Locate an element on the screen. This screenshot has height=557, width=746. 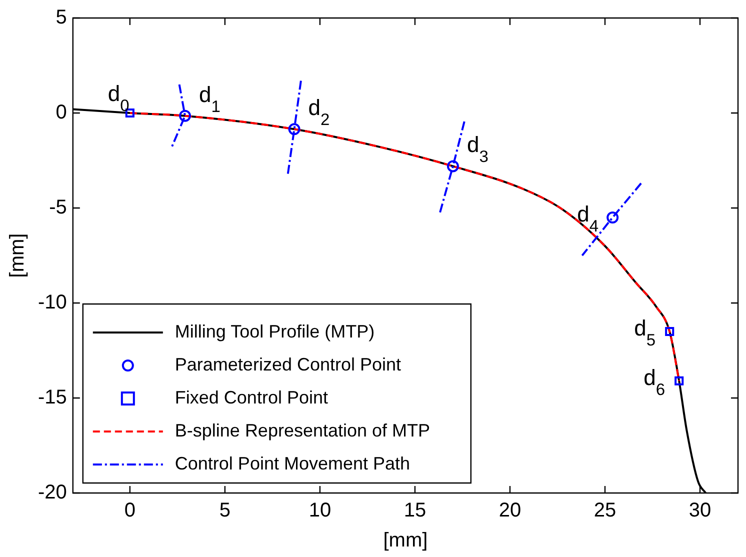
x-tick-label: 5 is located at coordinates (224, 511).